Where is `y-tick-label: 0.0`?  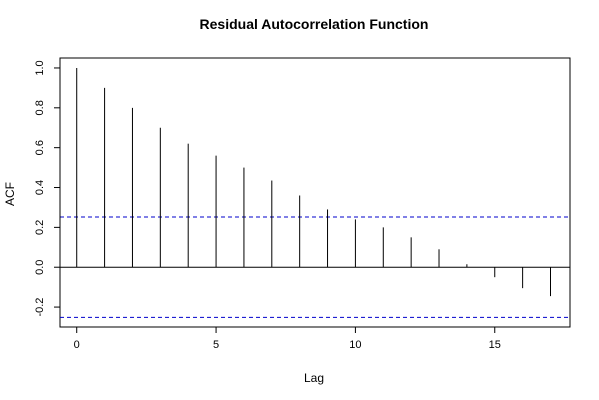 y-tick-label: 0.0 is located at coordinates (40, 267).